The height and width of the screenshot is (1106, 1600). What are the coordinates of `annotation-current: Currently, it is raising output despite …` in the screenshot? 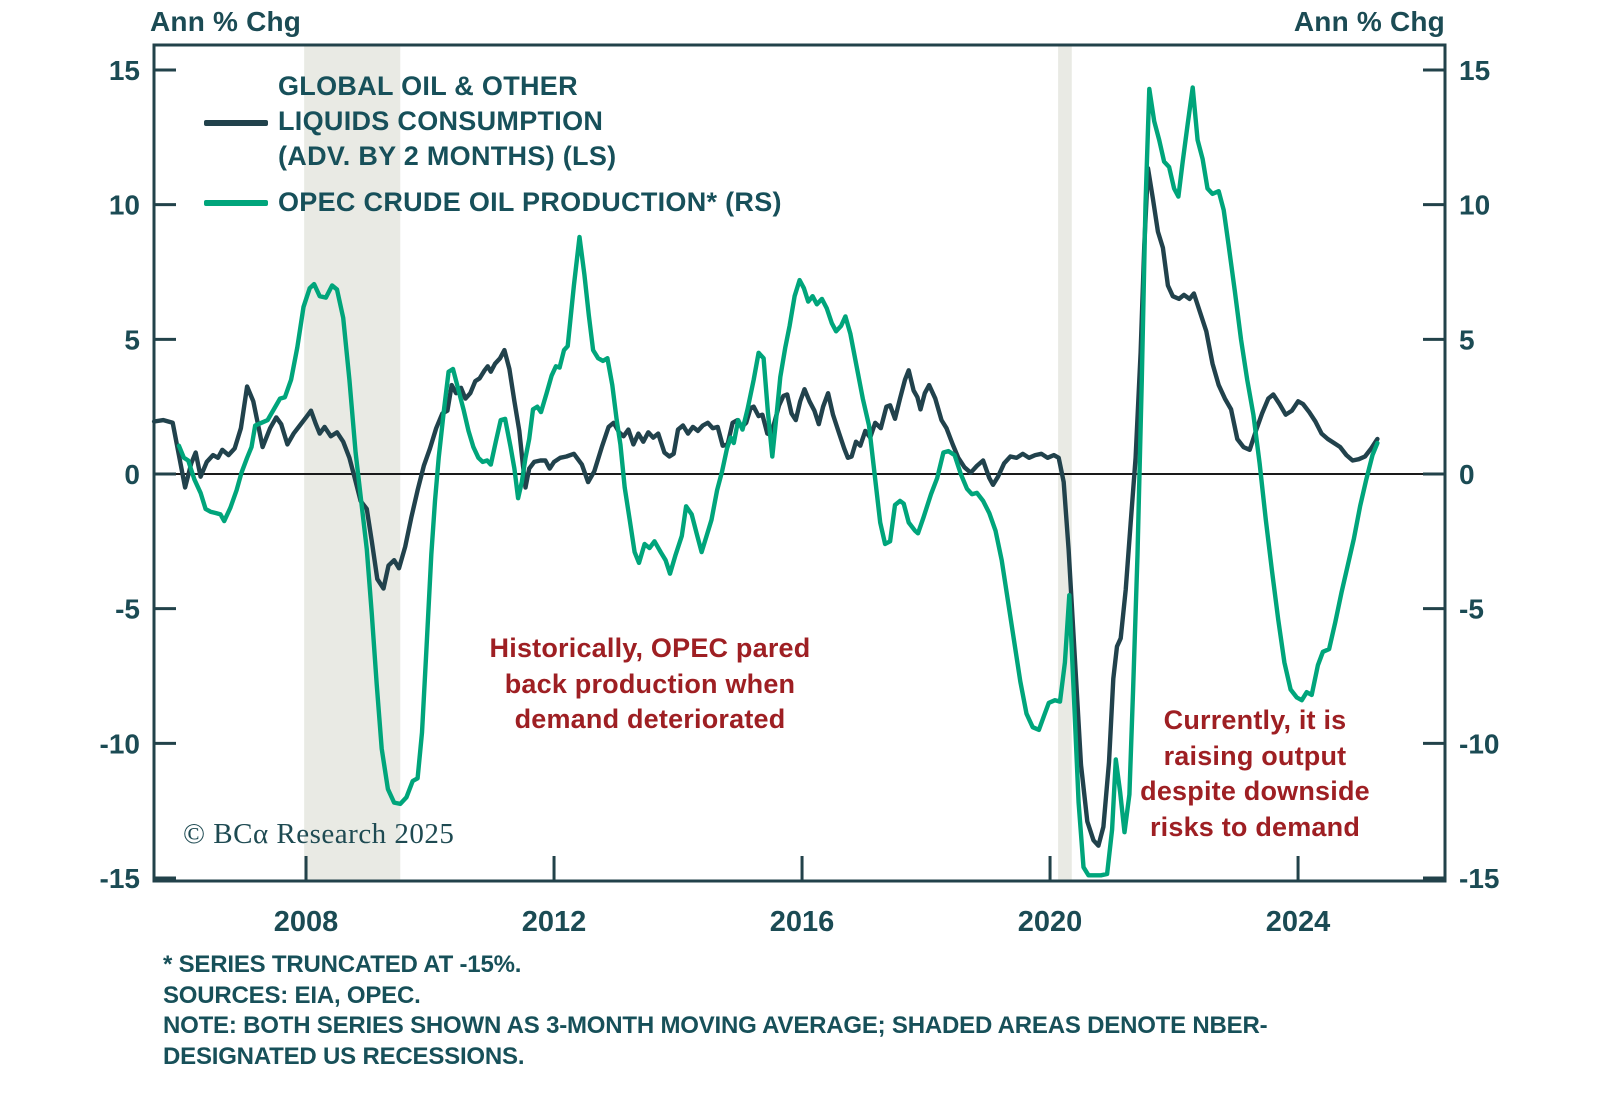 It's located at (1255, 774).